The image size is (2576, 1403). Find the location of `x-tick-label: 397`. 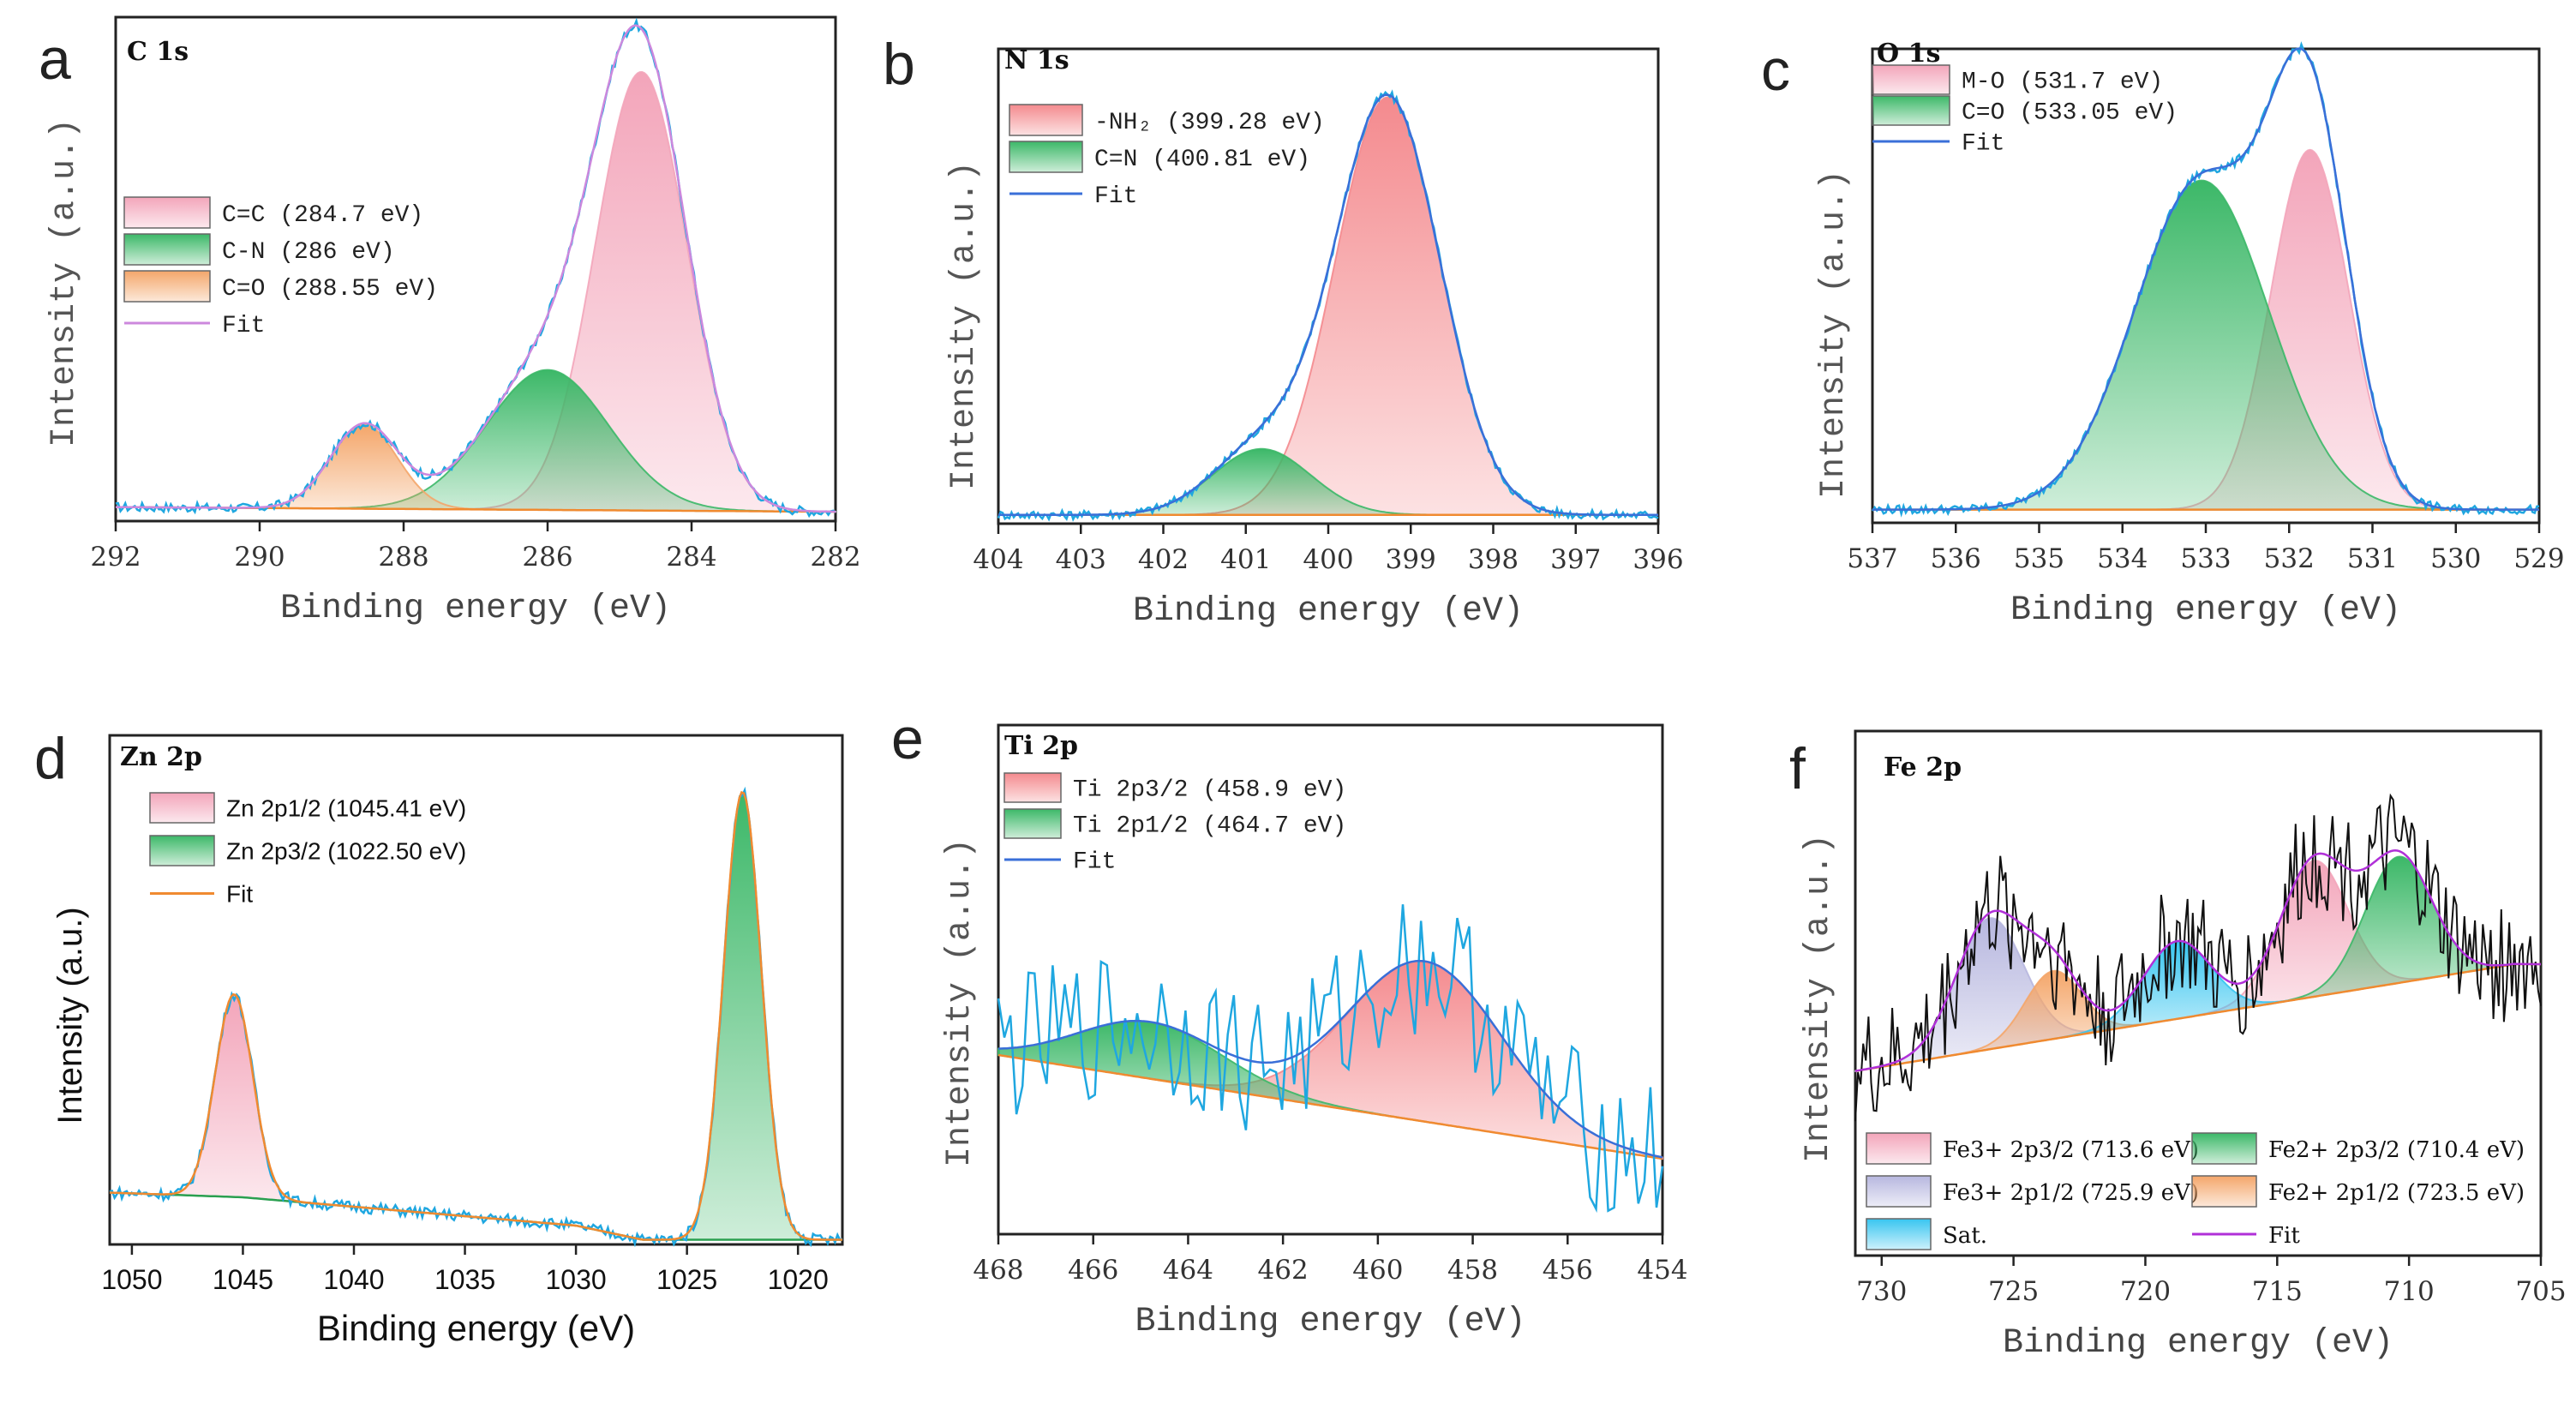

x-tick-label: 397 is located at coordinates (1575, 559).